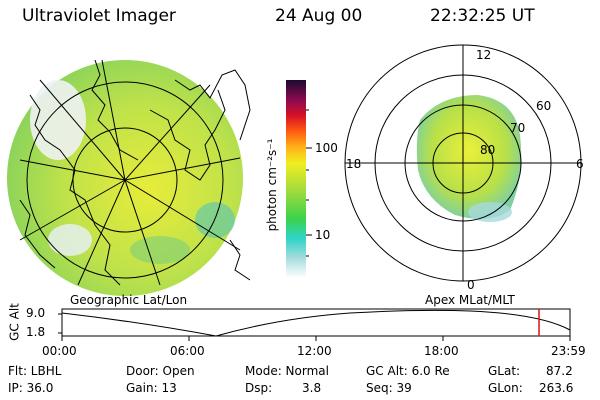 The height and width of the screenshot is (400, 600). What do you see at coordinates (314, 324) in the screenshot?
I see `altitude-timeline` at bounding box center [314, 324].